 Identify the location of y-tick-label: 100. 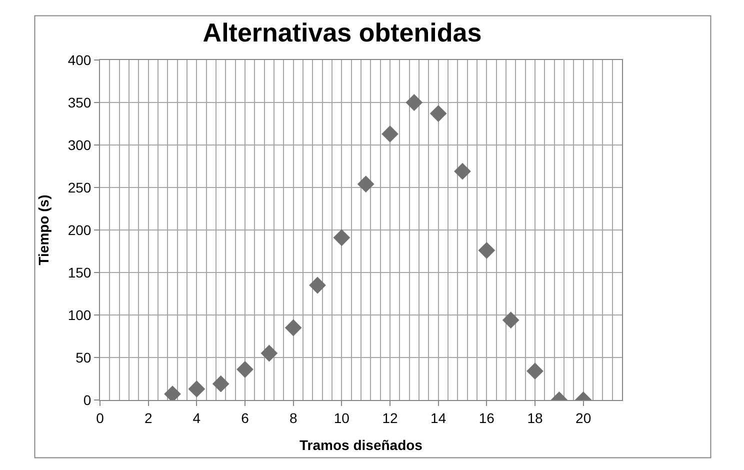
(80, 314).